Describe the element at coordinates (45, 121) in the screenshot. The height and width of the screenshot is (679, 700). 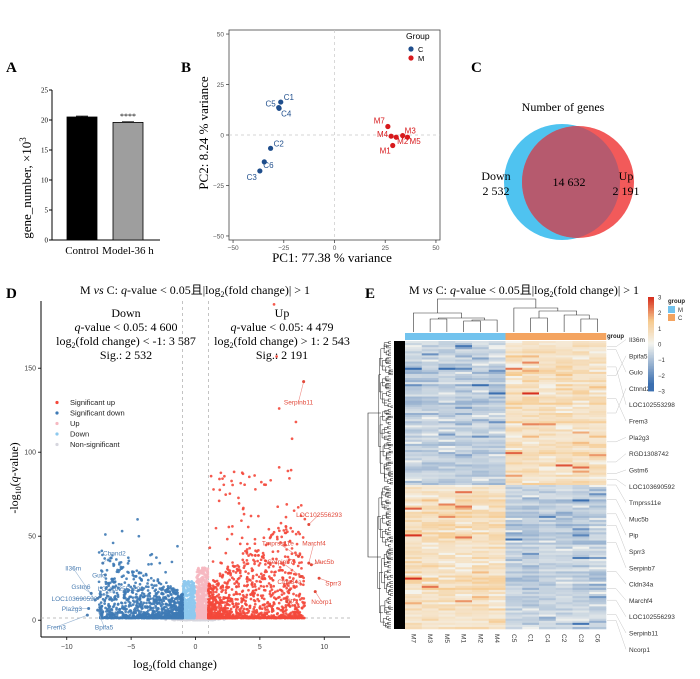
I see `y-tick-label: 20` at that location.